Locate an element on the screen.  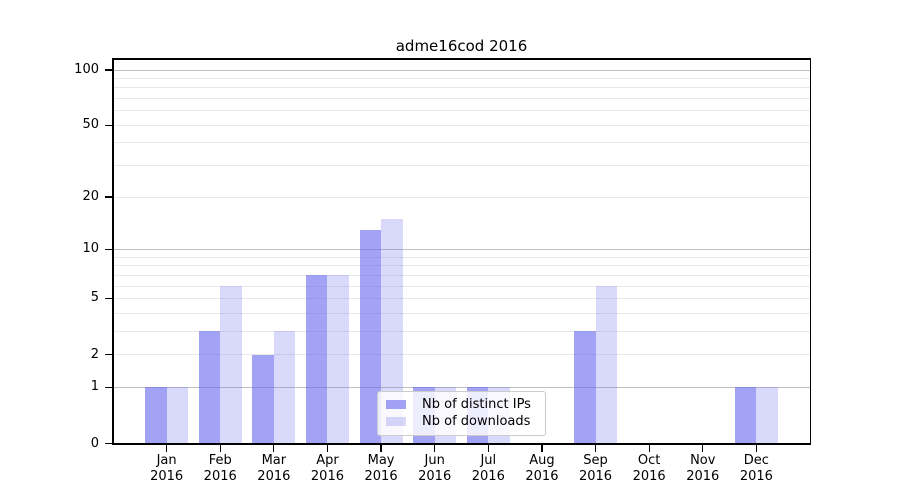
bar-distinct-ips-apr is located at coordinates (317, 359).